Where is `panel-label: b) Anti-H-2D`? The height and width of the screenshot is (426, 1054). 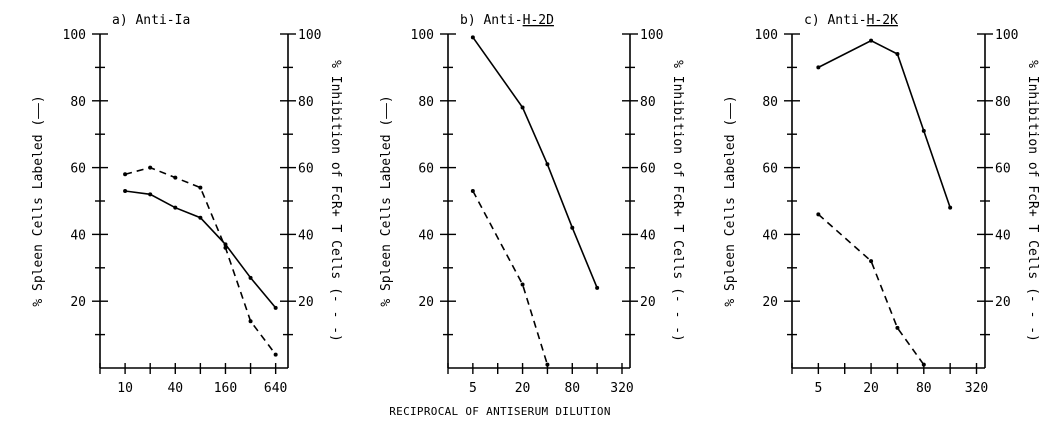 panel-label: b) Anti-H-2D is located at coordinates (507, 20).